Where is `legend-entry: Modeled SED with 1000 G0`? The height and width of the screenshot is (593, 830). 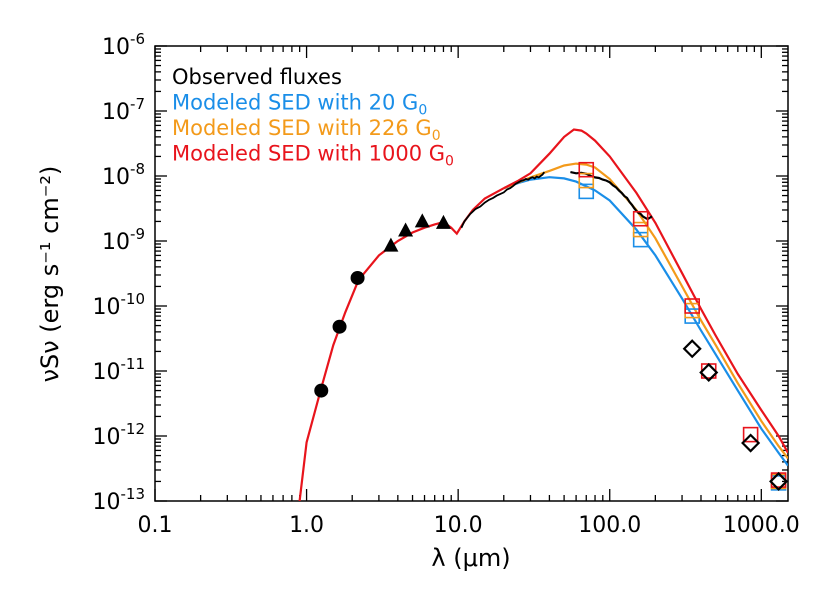
legend-entry: Modeled SED with 1000 G0 is located at coordinates (313, 156).